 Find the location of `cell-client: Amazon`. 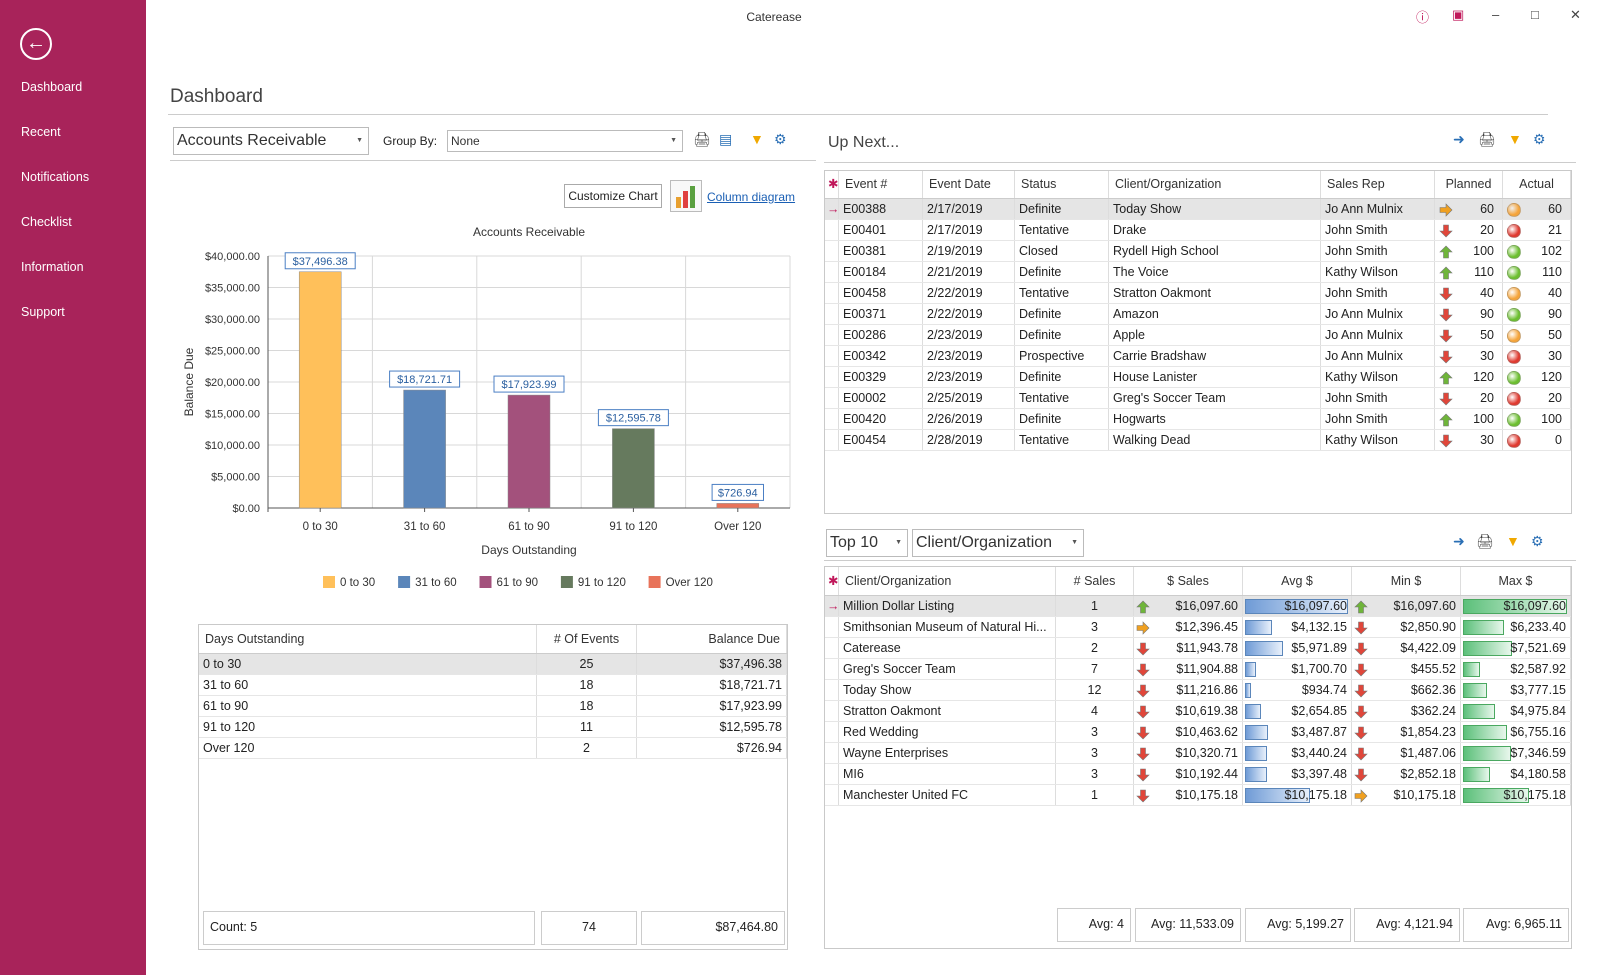

cell-client: Amazon is located at coordinates (1215, 314).